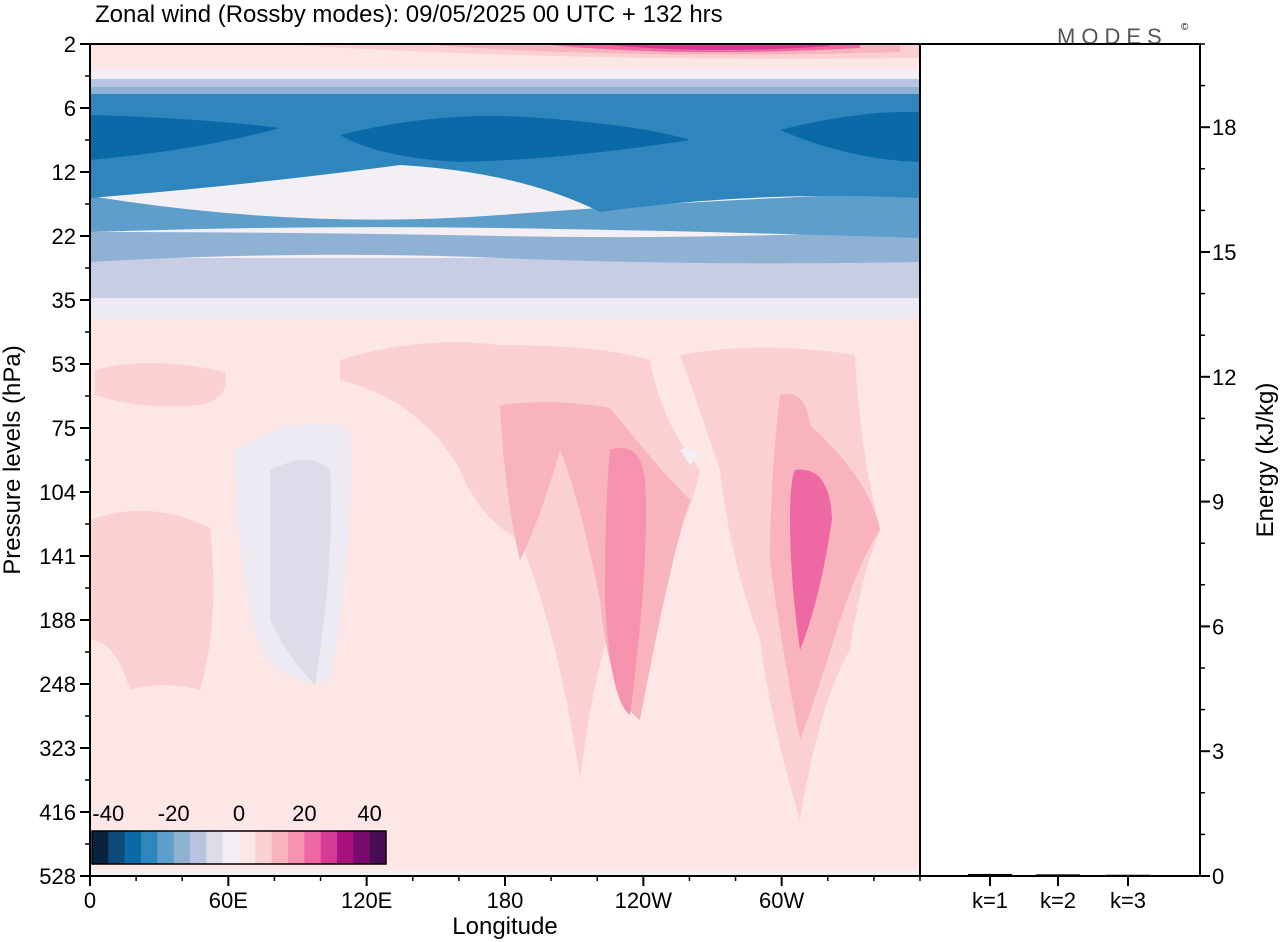 The height and width of the screenshot is (942, 1280). Describe the element at coordinates (64, 300) in the screenshot. I see `y-tick-label: 35` at that location.